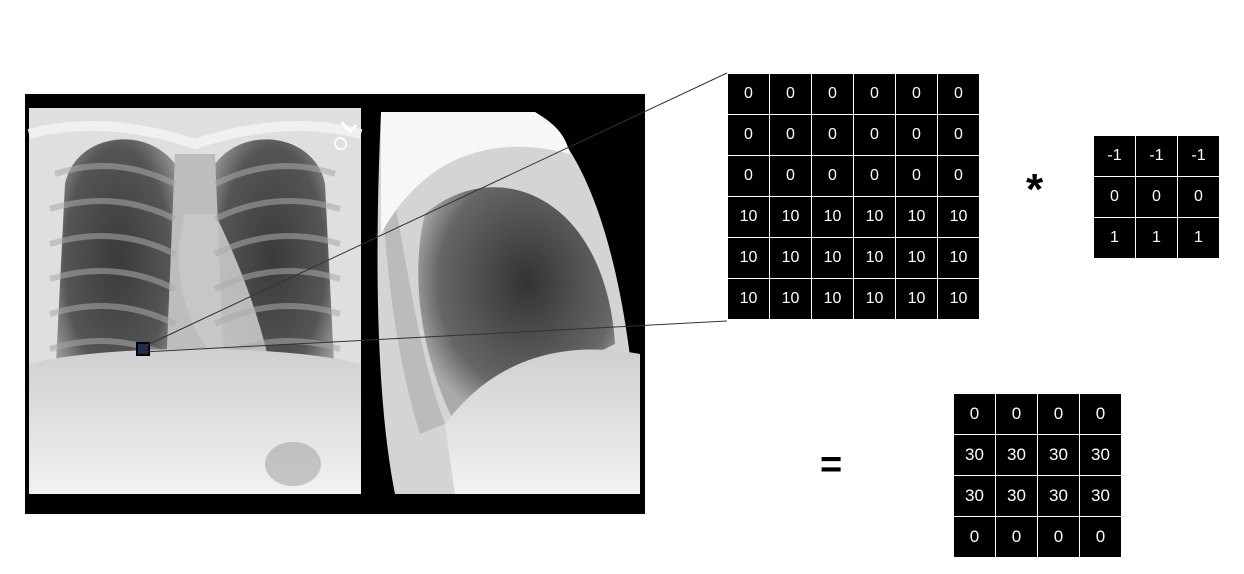 The height and width of the screenshot is (574, 1244). What do you see at coordinates (1035, 189) in the screenshot?
I see `convolution-operator: *` at bounding box center [1035, 189].